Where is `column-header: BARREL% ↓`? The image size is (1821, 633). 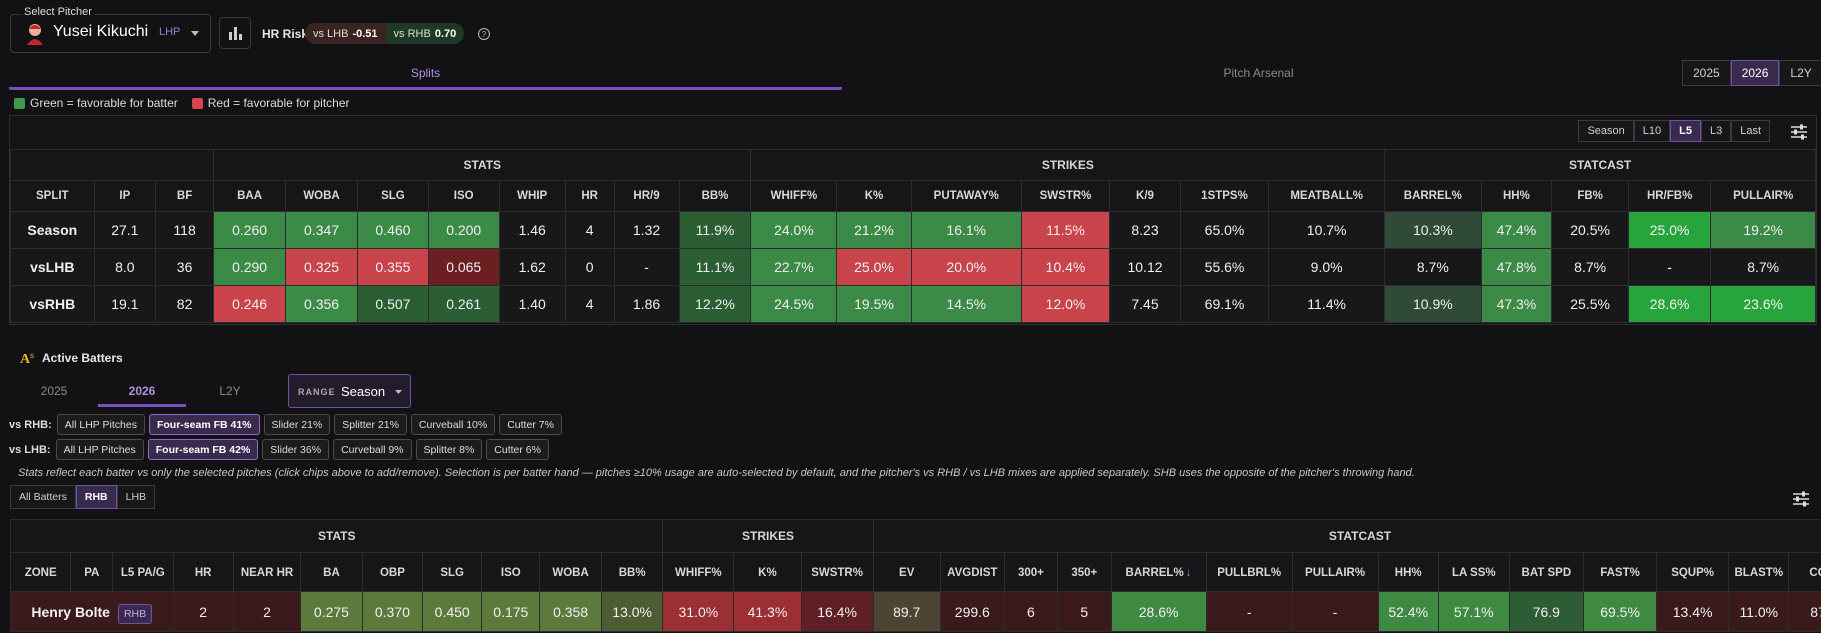
column-header: BARREL% ↓ is located at coordinates (1158, 572).